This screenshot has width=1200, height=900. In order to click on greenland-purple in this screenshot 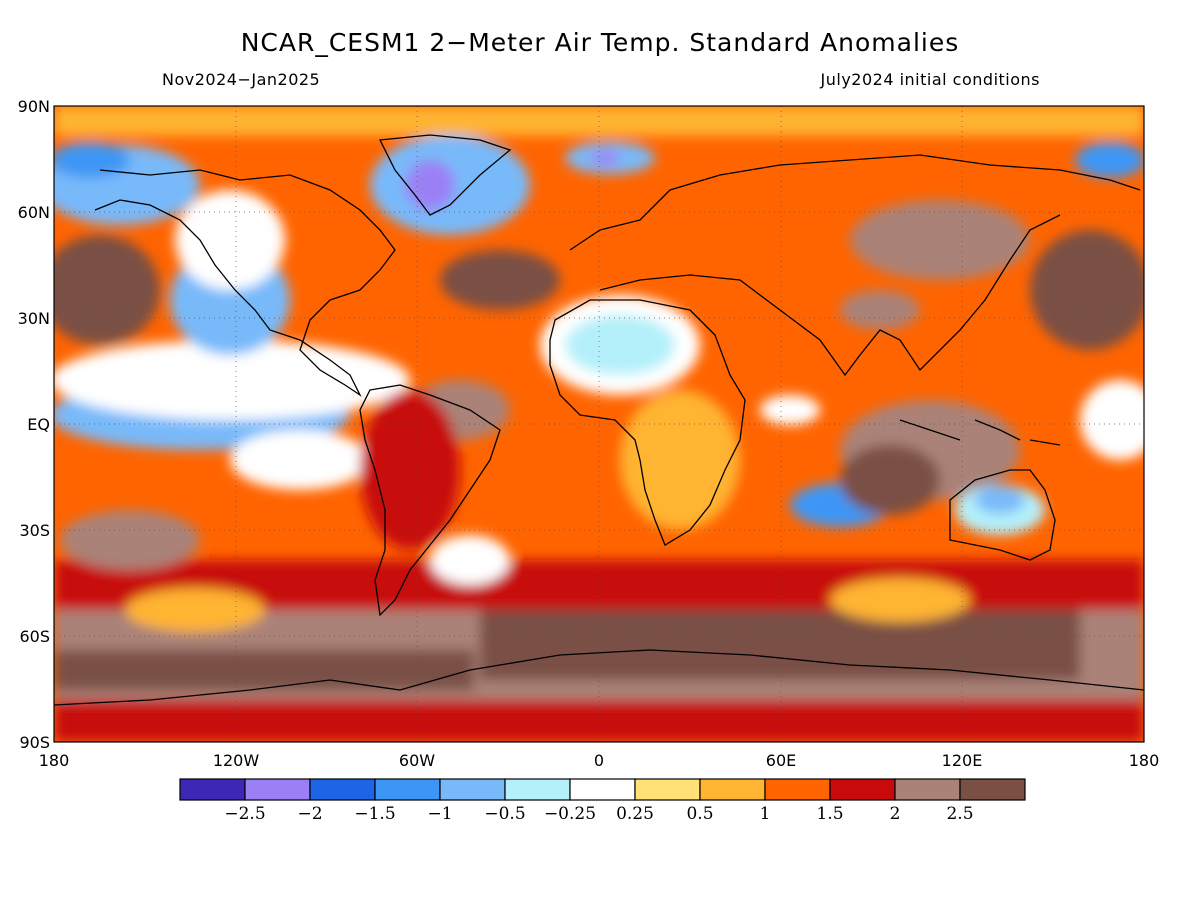, I will do `click(430, 185)`.